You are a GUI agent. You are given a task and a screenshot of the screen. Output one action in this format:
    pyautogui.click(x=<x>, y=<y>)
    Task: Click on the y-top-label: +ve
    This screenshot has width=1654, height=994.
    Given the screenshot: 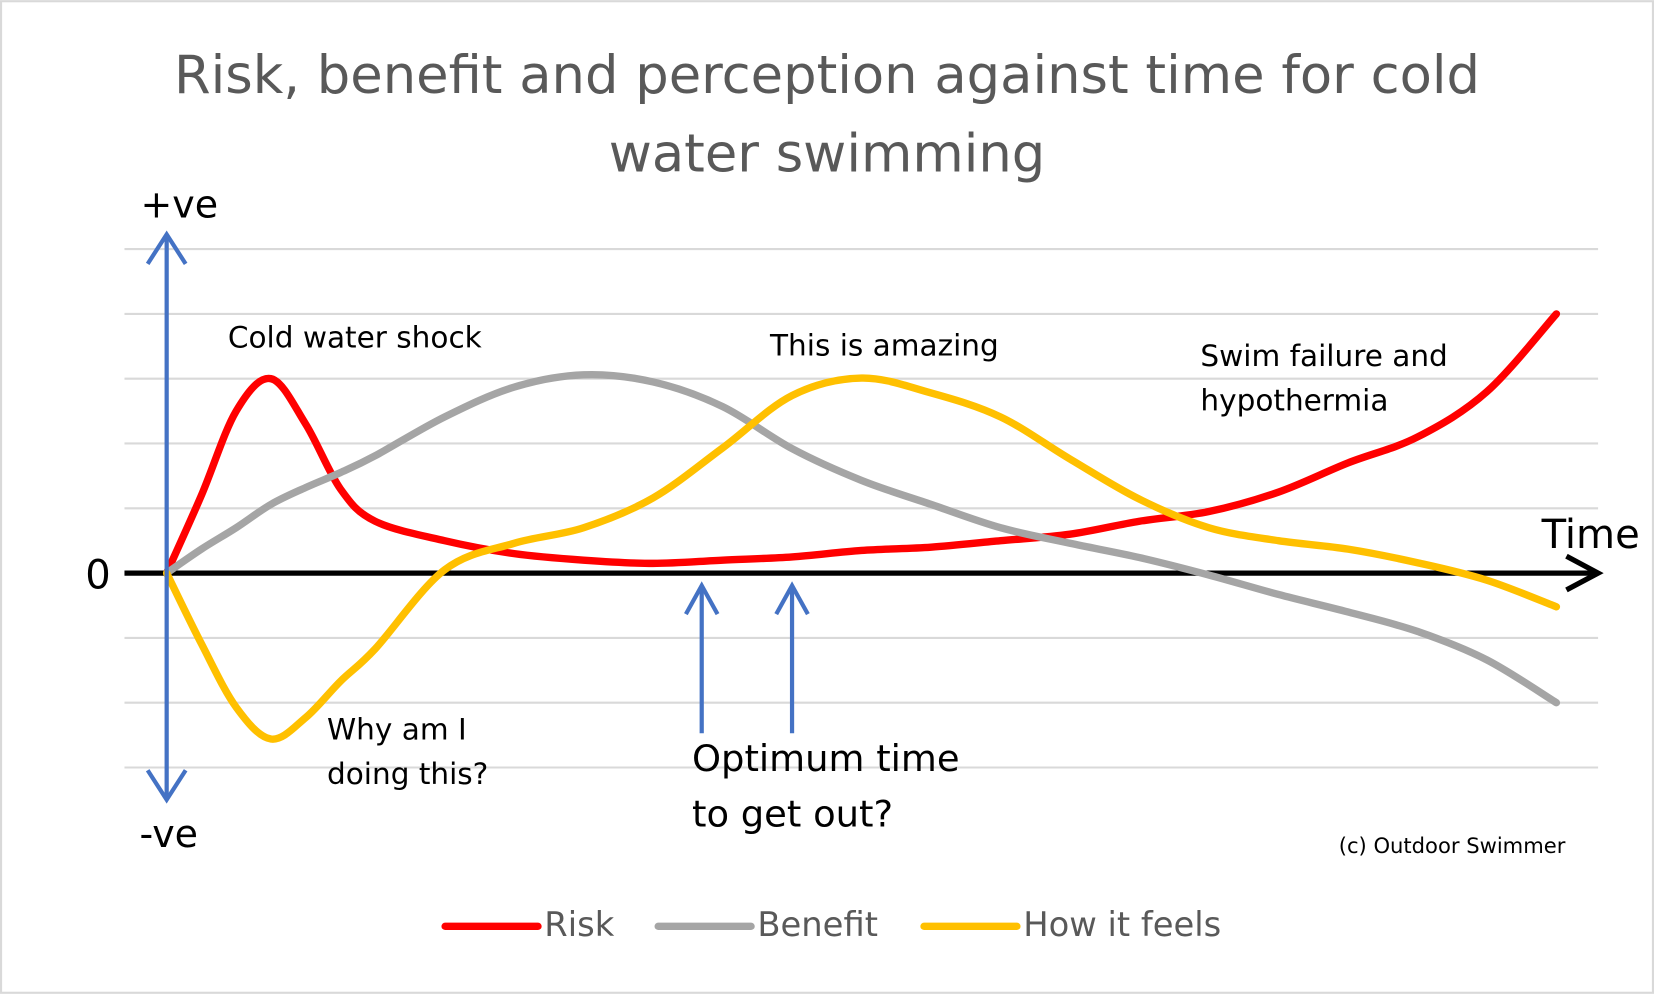 What is the action you would take?
    pyautogui.click(x=179, y=204)
    